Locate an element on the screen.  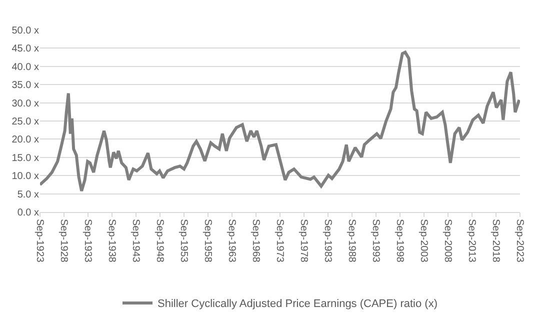
y-tick-label: 30.0 x is located at coordinates (25, 104).